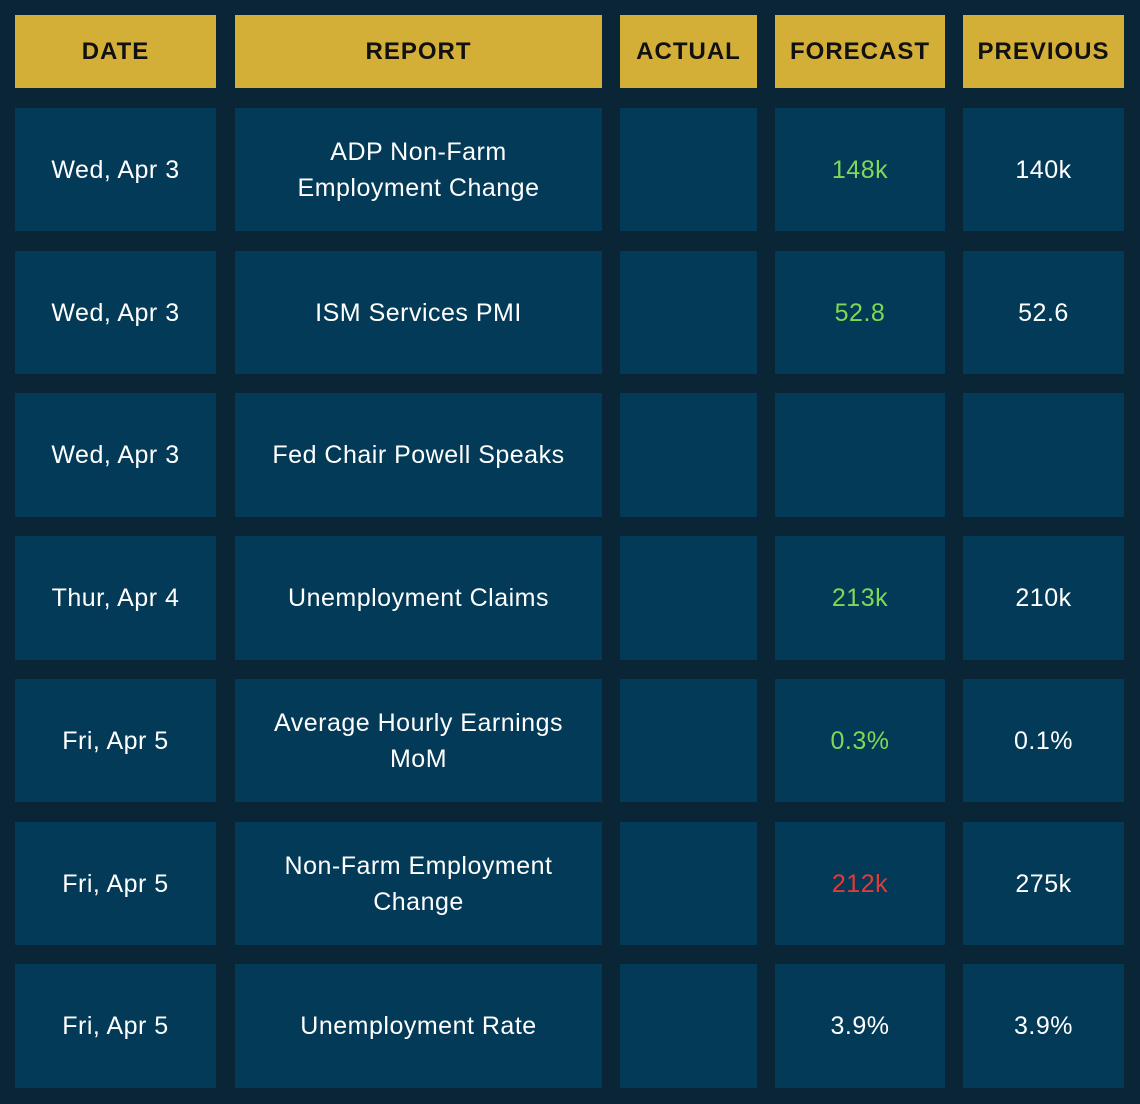 This screenshot has width=1140, height=1104. I want to click on header-cell: FORECAST, so click(860, 51).